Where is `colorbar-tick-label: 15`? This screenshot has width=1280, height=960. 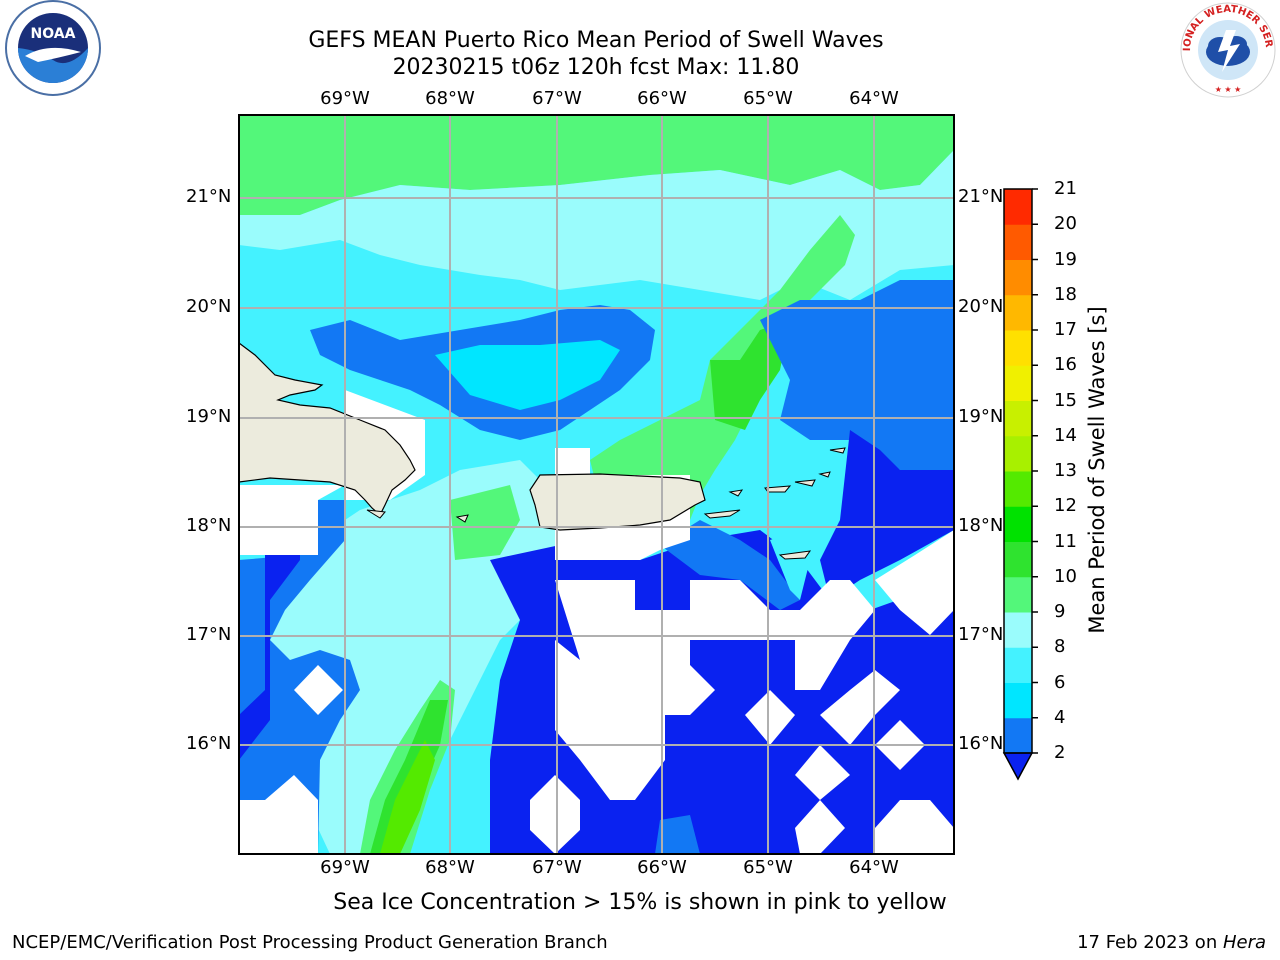
colorbar-tick-label: 15 is located at coordinates (1065, 400).